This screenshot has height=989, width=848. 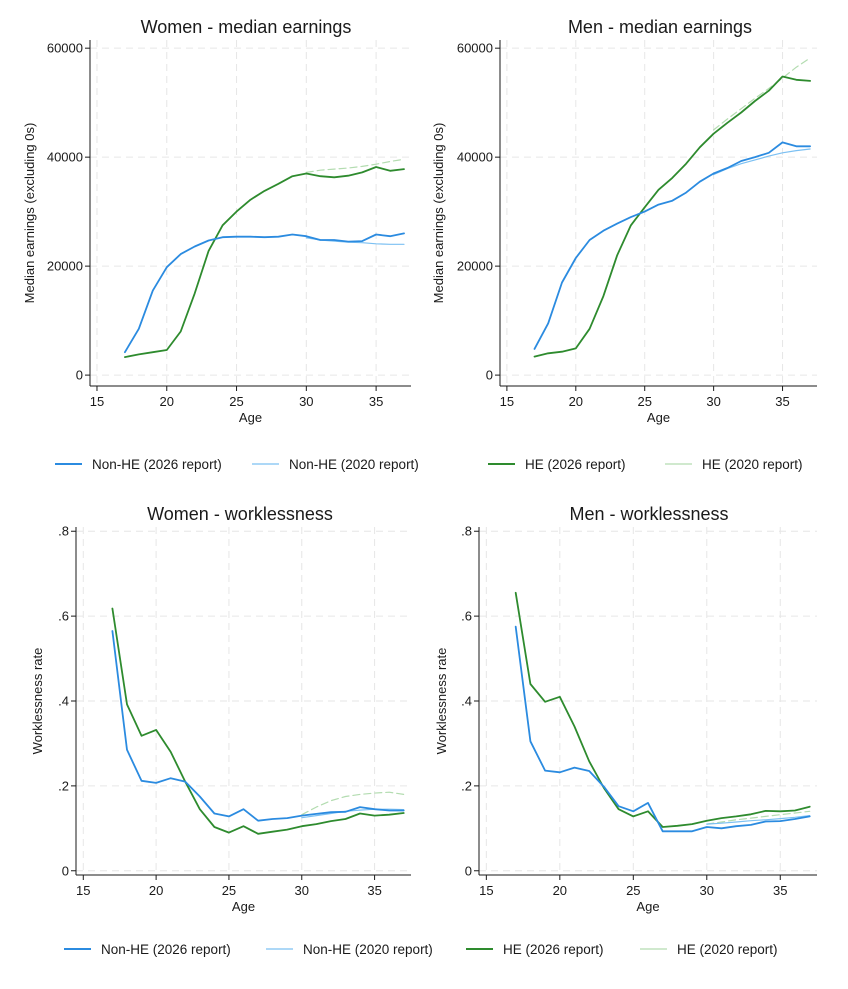 What do you see at coordinates (660, 27) in the screenshot?
I see `chart-title: Men - median earnings` at bounding box center [660, 27].